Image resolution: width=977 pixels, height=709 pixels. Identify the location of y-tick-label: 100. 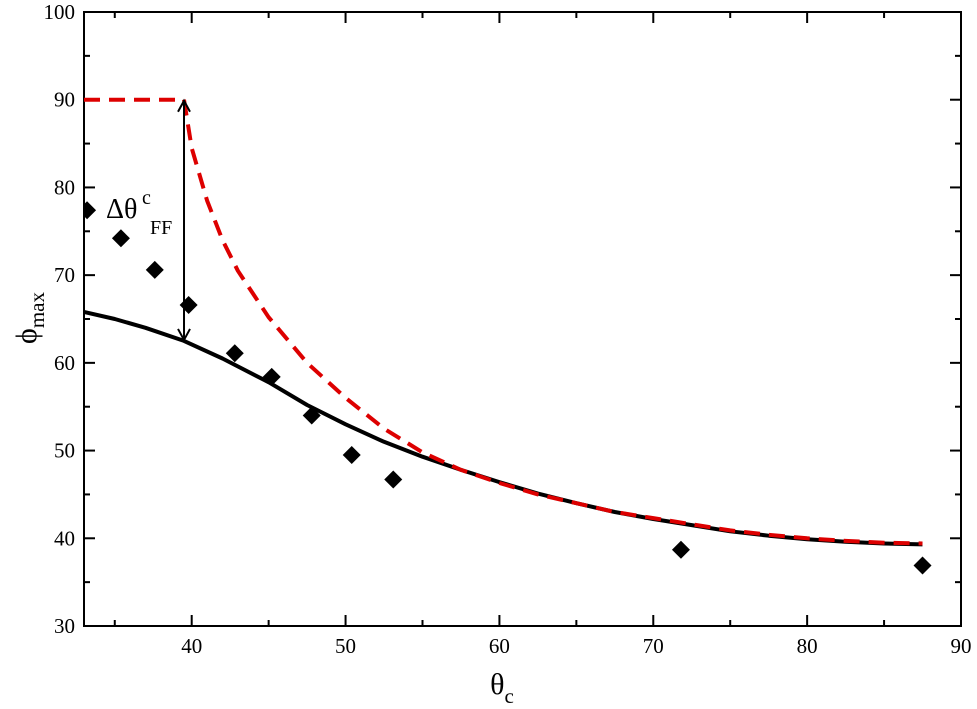
(60, 12).